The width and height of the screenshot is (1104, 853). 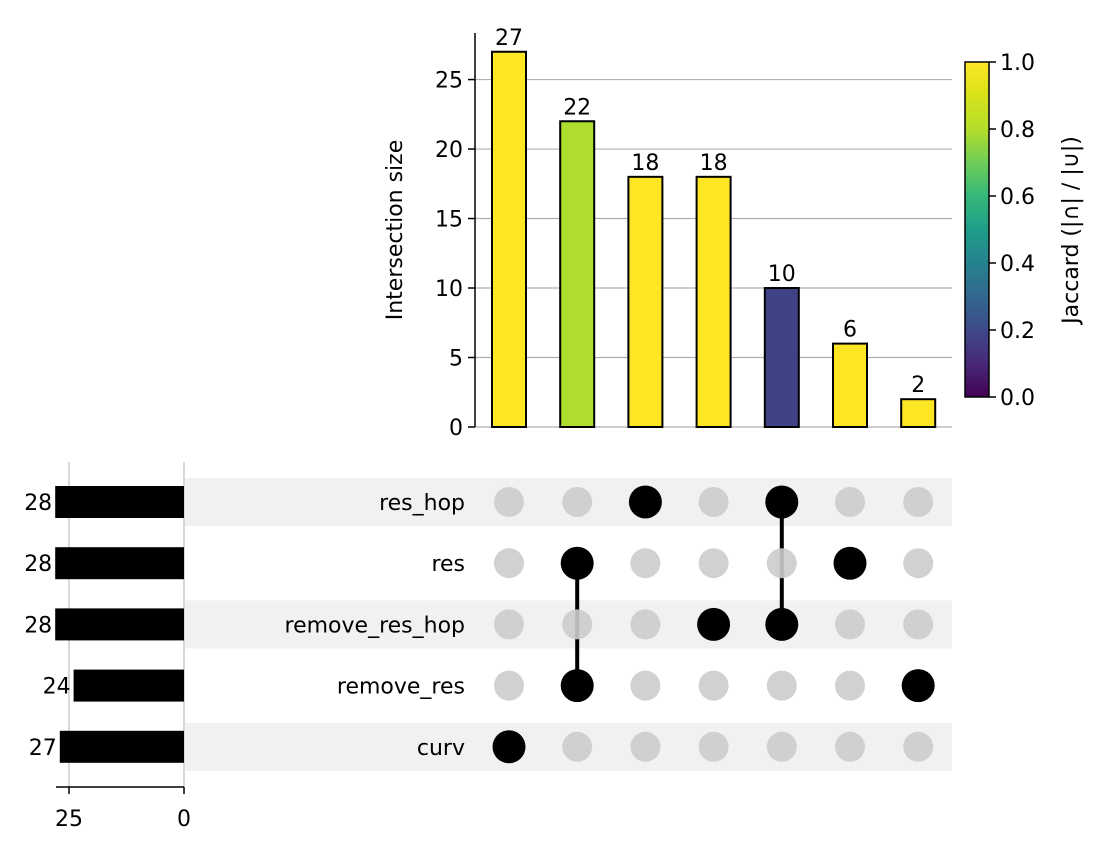 I want to click on set-size-bars, so click(x=120, y=624).